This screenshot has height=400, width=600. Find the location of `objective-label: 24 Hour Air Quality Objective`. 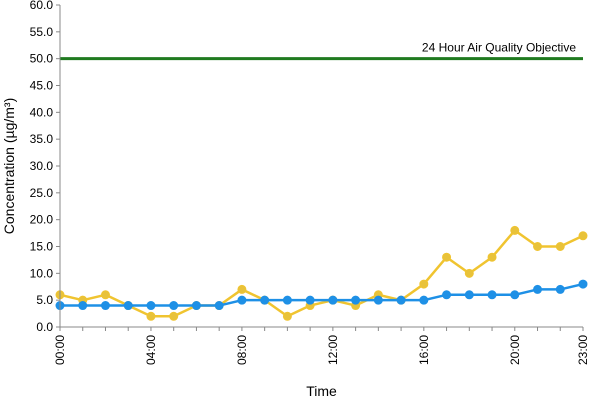

objective-label: 24 Hour Air Quality Objective is located at coordinates (499, 48).